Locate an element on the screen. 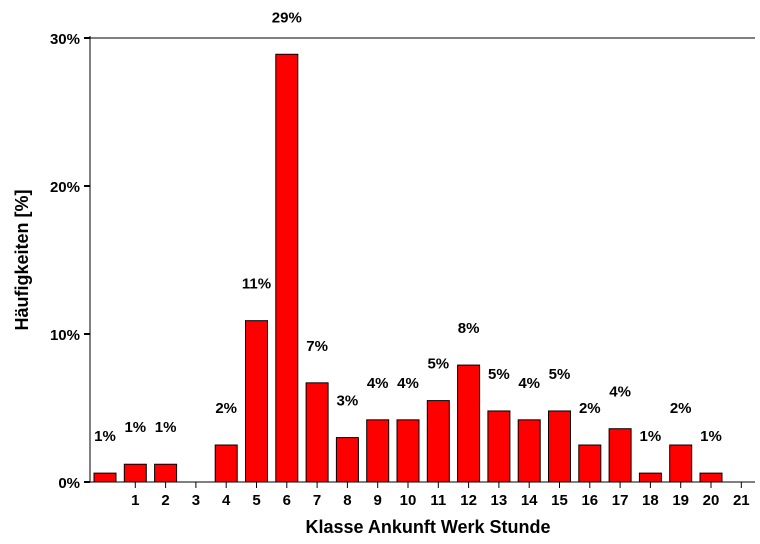 The width and height of the screenshot is (760, 544). x-tick-label: 6 is located at coordinates (287, 500).